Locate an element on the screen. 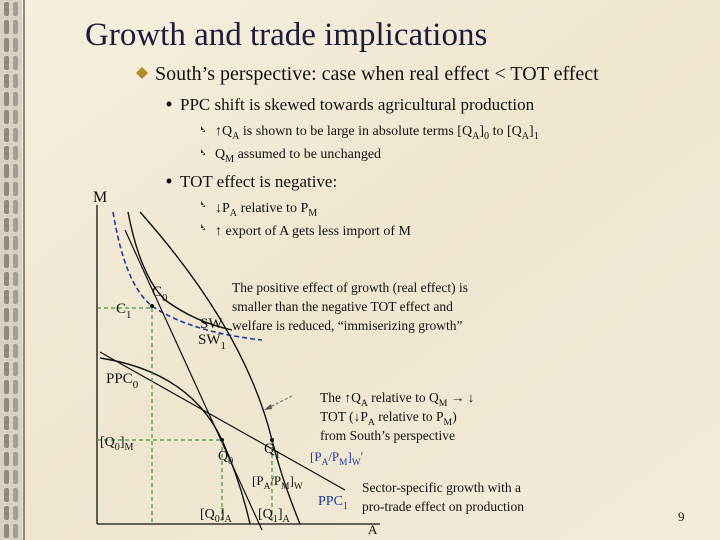 The width and height of the screenshot is (720, 540). ppc1 is located at coordinates (220, 368).